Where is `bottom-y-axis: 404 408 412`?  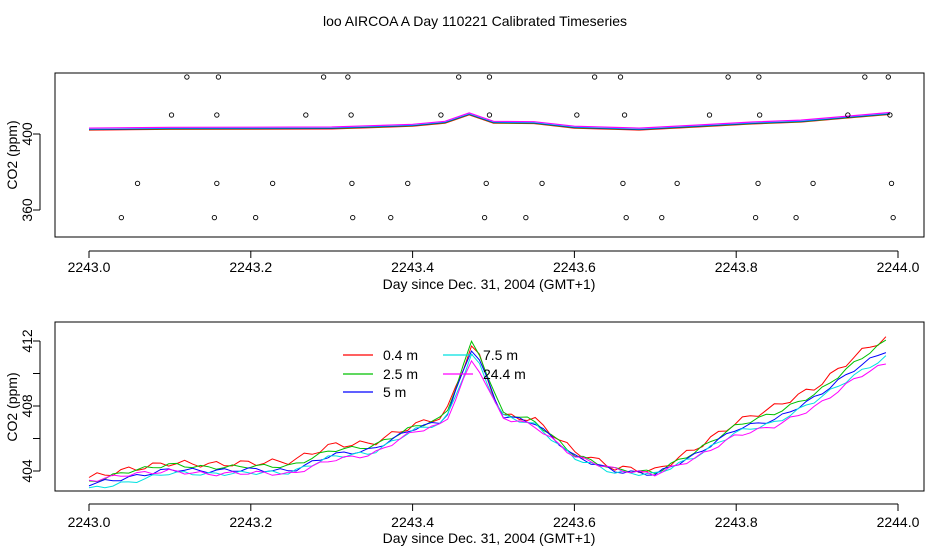
bottom-y-axis: 404 408 412 is located at coordinates (30, 406).